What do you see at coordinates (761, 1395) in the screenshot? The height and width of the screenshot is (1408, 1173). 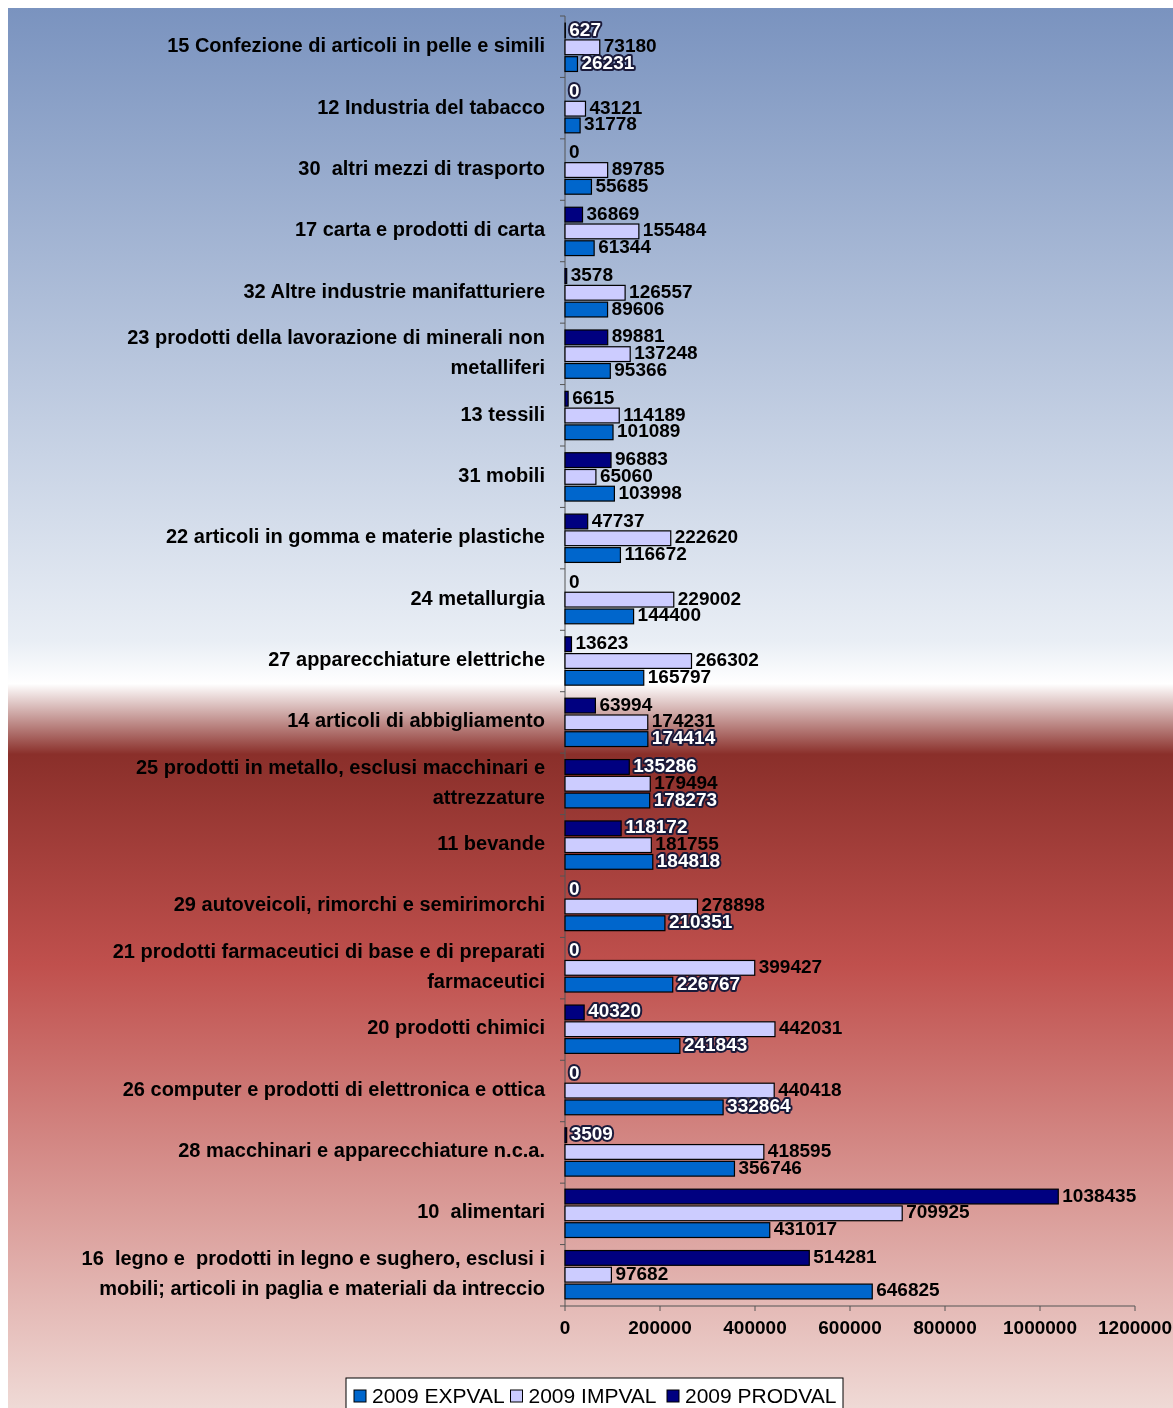 I see `legend-label: 2009 PRODVAL` at bounding box center [761, 1395].